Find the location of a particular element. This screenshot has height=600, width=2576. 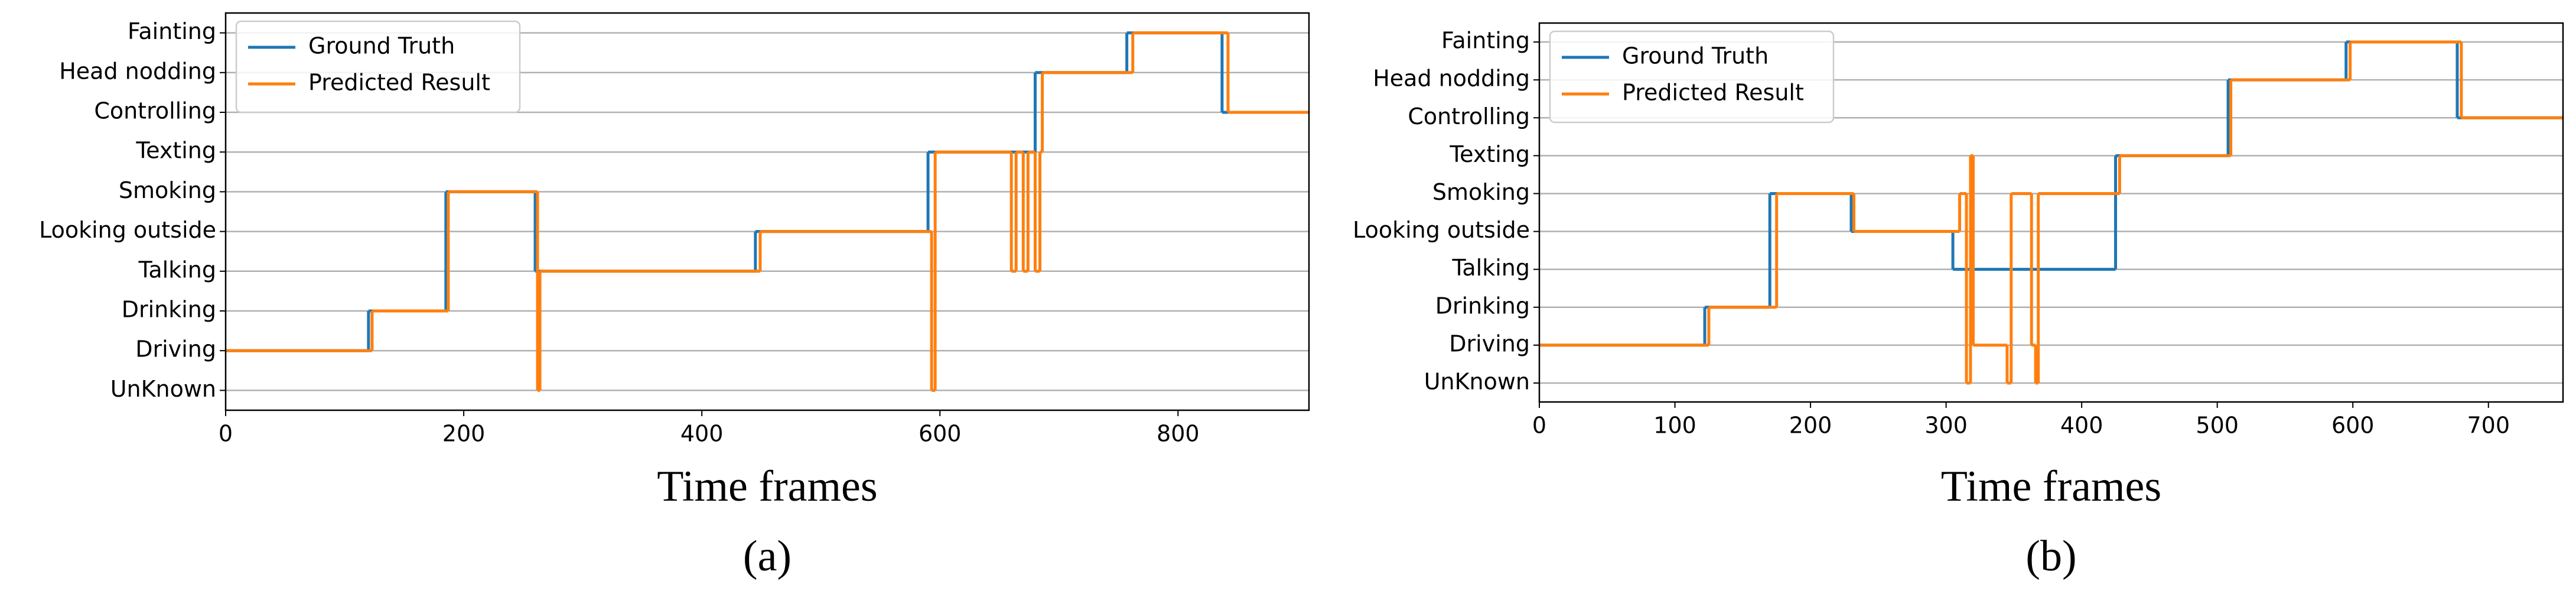

x-tick-label: 300 is located at coordinates (1946, 426).